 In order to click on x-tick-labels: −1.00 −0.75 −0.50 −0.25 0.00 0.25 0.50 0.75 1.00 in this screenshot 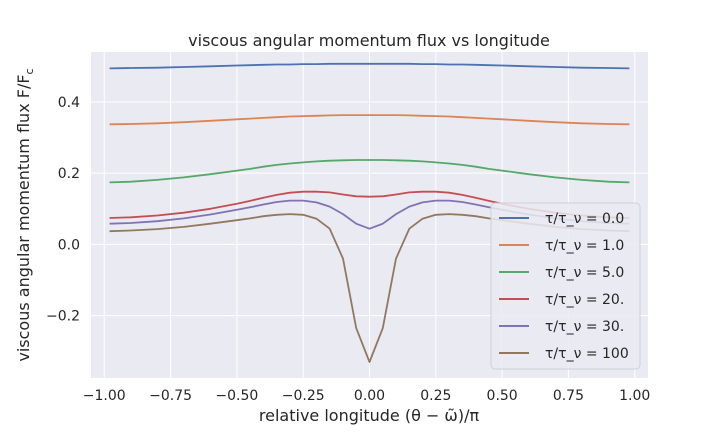, I will do `click(367, 396)`.